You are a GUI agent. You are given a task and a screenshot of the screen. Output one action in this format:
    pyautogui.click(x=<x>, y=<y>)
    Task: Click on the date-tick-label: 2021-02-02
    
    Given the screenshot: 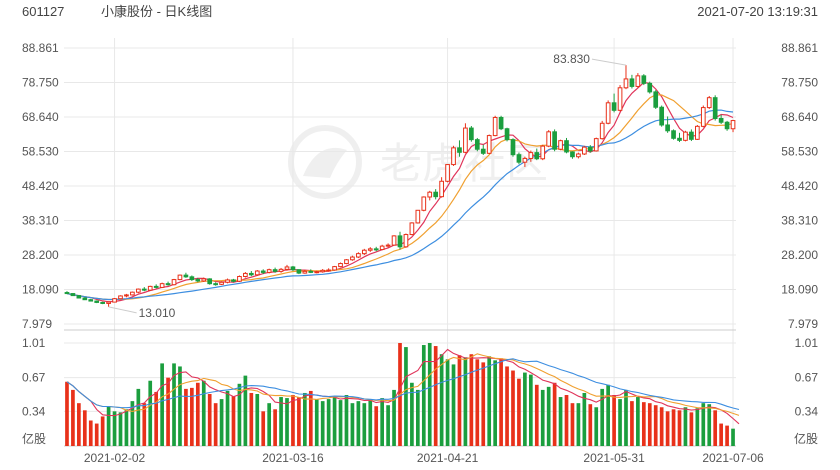 What is the action you would take?
    pyautogui.click(x=115, y=458)
    